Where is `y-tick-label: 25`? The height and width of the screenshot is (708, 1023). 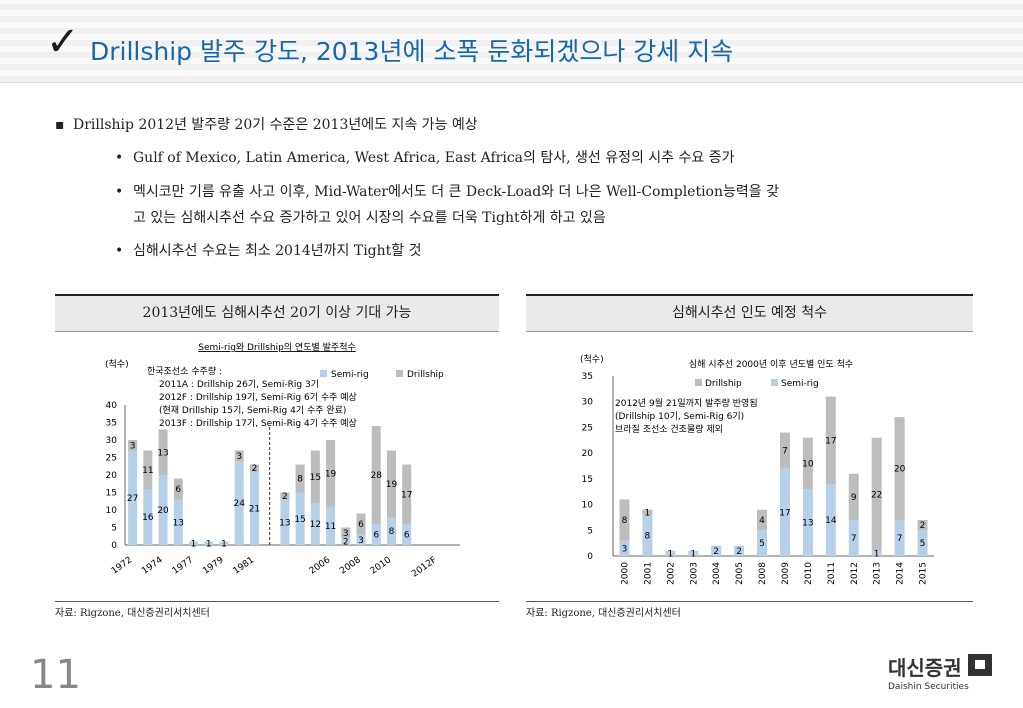 y-tick-label: 25 is located at coordinates (111, 459).